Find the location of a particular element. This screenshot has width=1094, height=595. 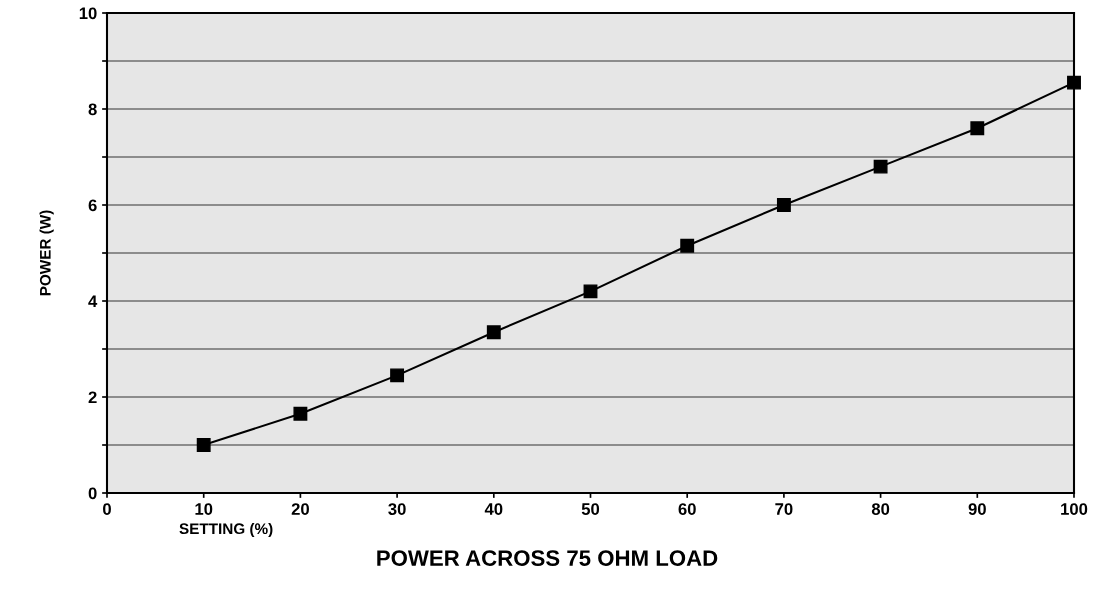

y-axis-title: POWER (W) is located at coordinates (46, 253).